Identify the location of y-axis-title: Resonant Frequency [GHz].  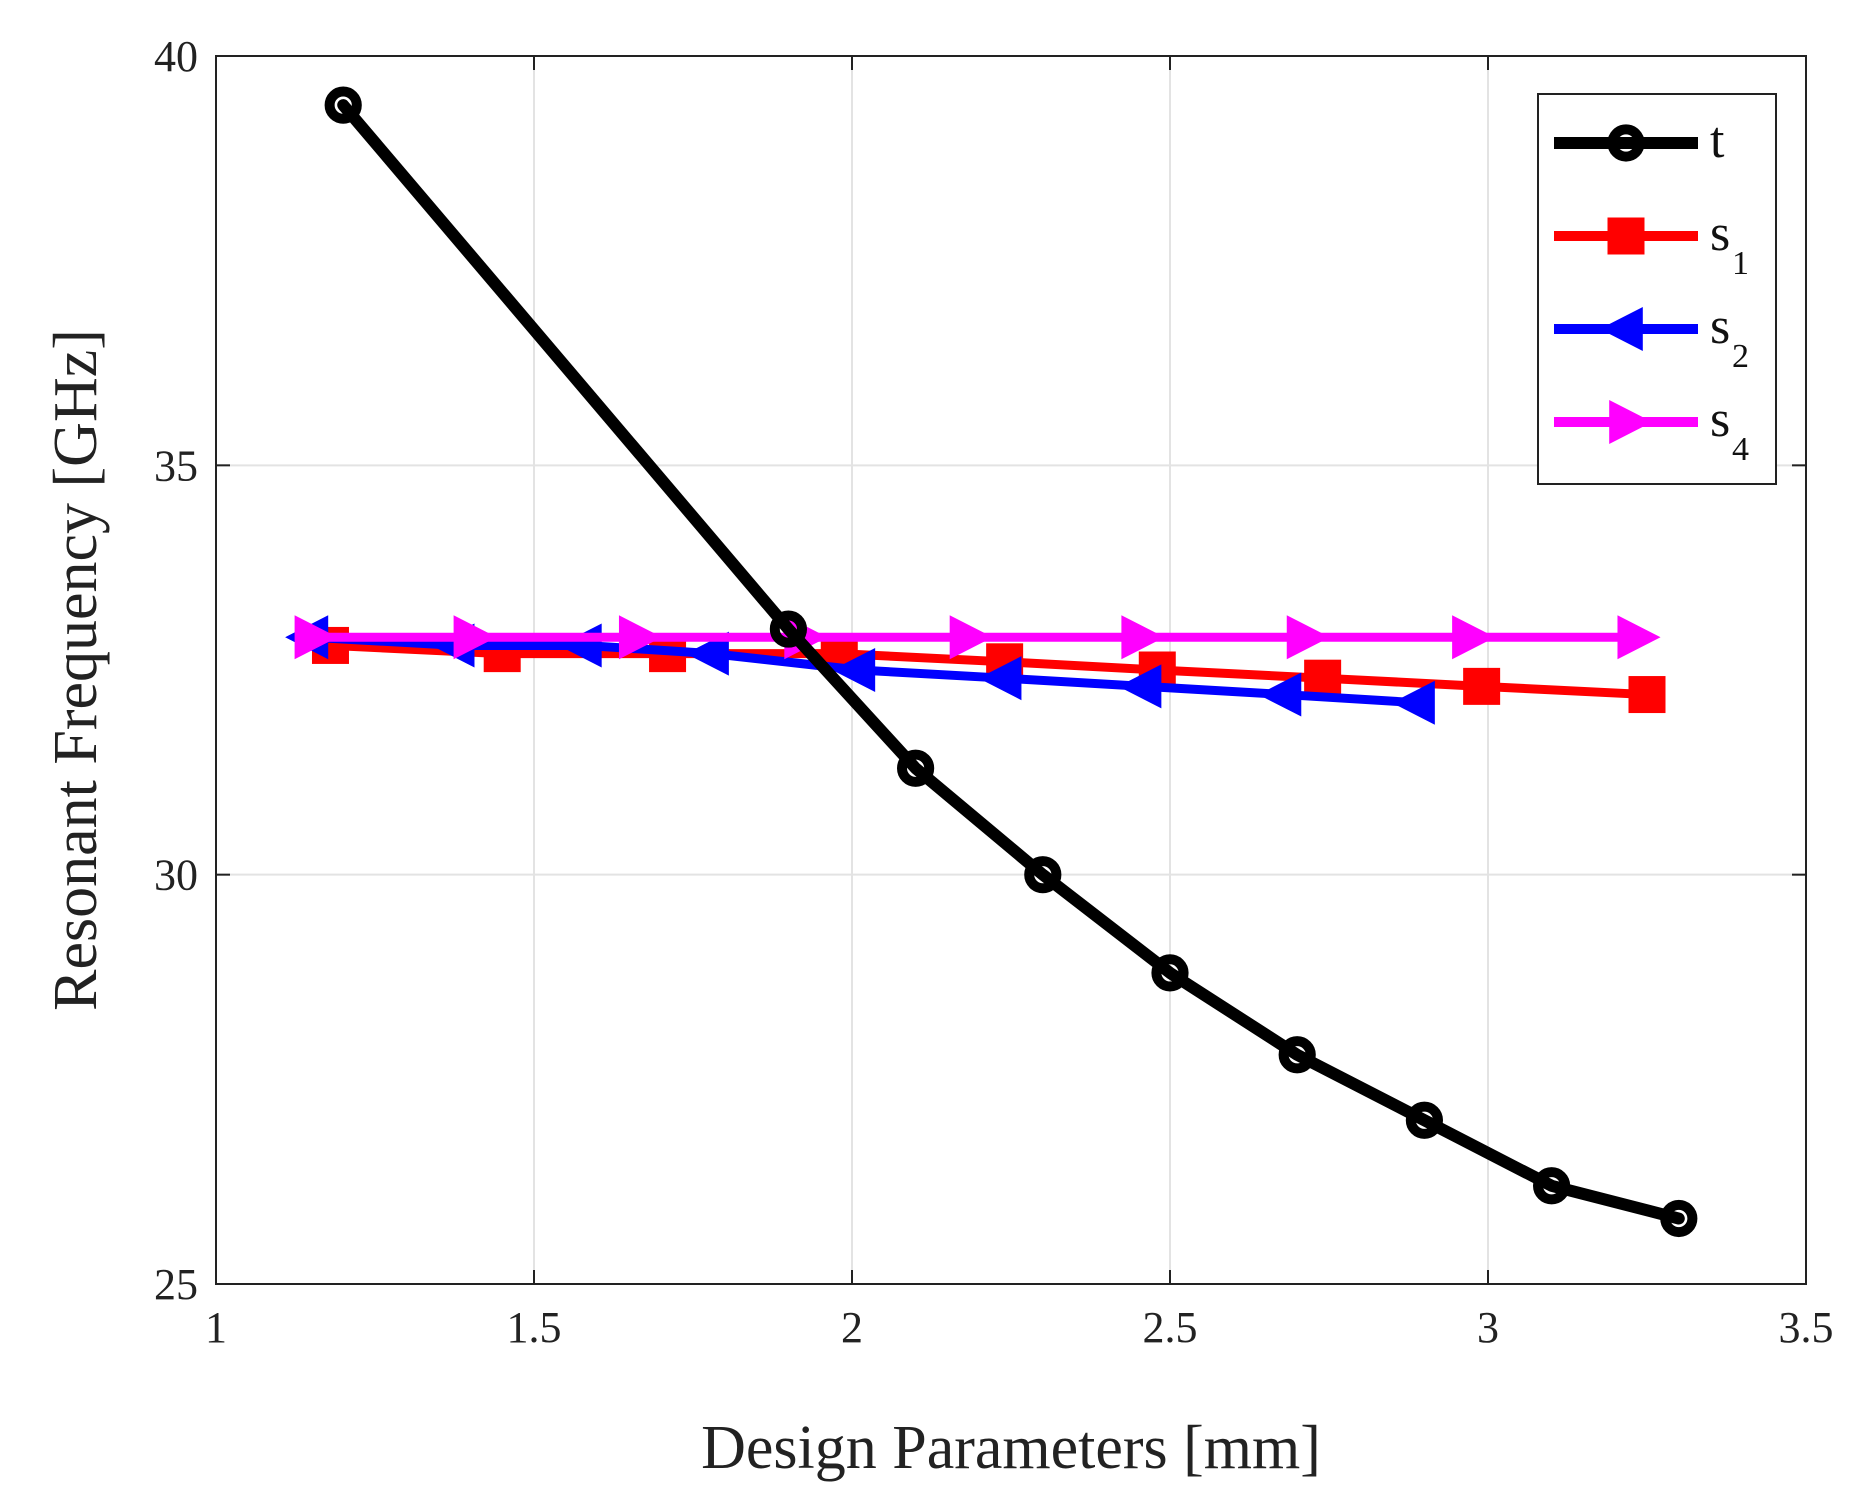
(76, 670).